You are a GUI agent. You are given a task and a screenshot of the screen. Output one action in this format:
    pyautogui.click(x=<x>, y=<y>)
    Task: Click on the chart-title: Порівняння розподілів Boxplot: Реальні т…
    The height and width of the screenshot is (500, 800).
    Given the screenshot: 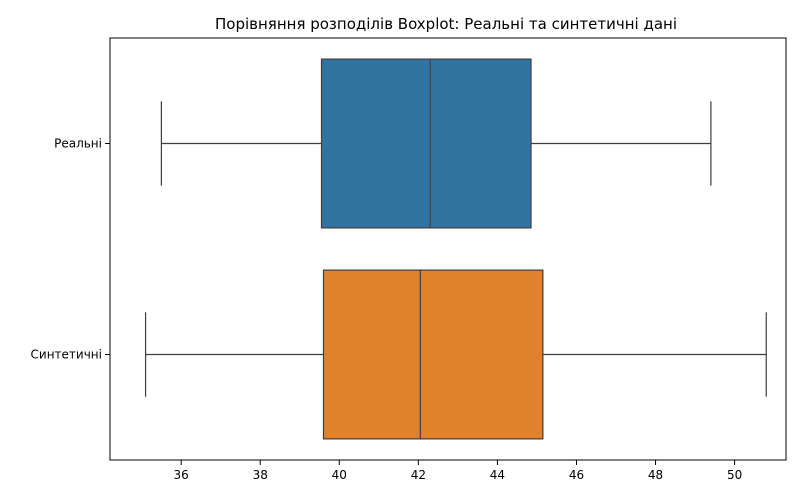 What is the action you would take?
    pyautogui.click(x=446, y=24)
    